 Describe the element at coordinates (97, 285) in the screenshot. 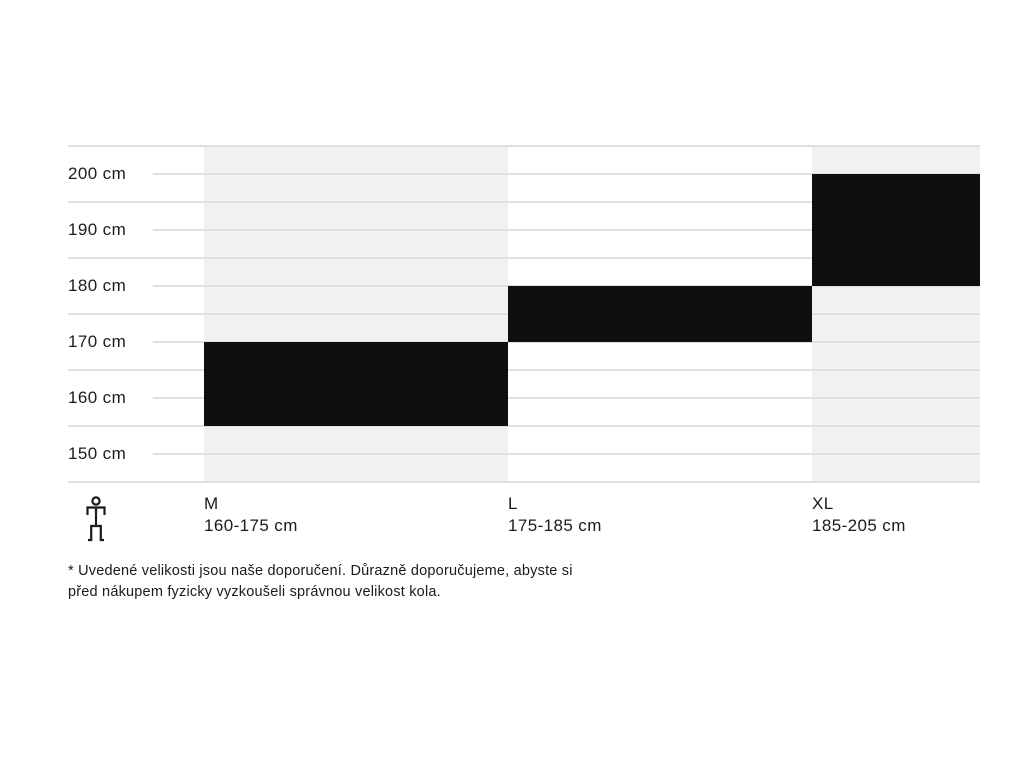

I see `y-axis-label-180: 180 cm` at that location.